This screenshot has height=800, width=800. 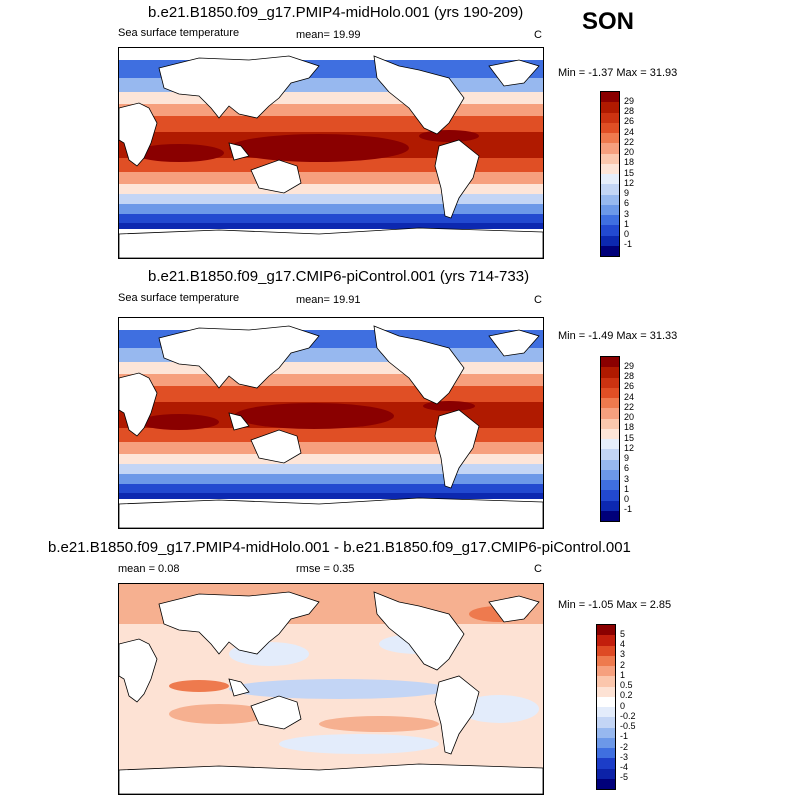 I want to click on panel-1-center-label: mean= 19.99, so click(x=328, y=35).